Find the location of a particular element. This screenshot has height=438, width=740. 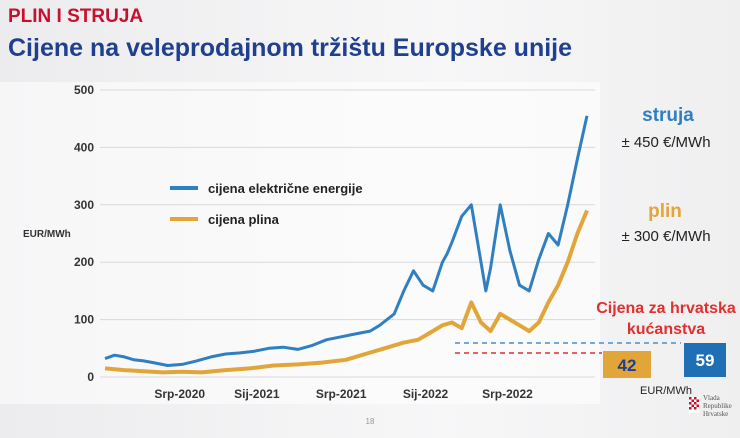

government-logo-text: Vlada Republike Hrvatske is located at coordinates (717, 406).